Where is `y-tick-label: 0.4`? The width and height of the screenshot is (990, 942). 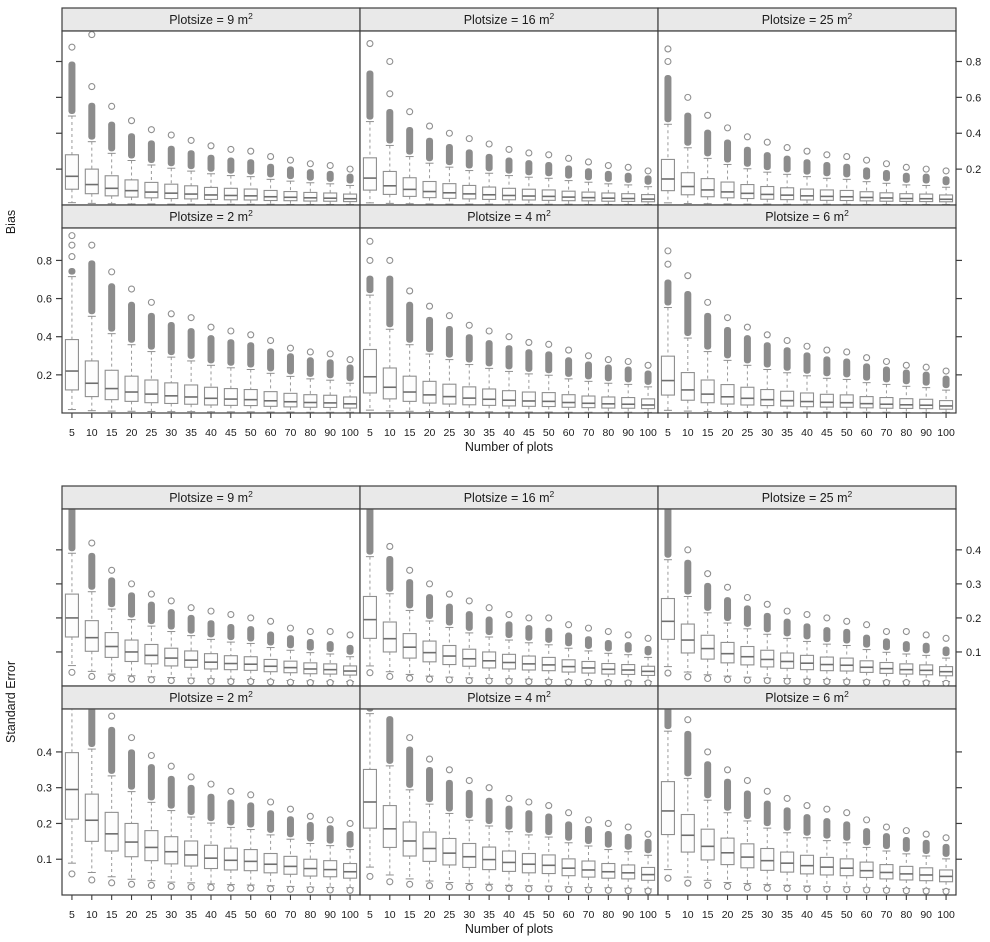
y-tick-label: 0.4 is located at coordinates (44, 338).